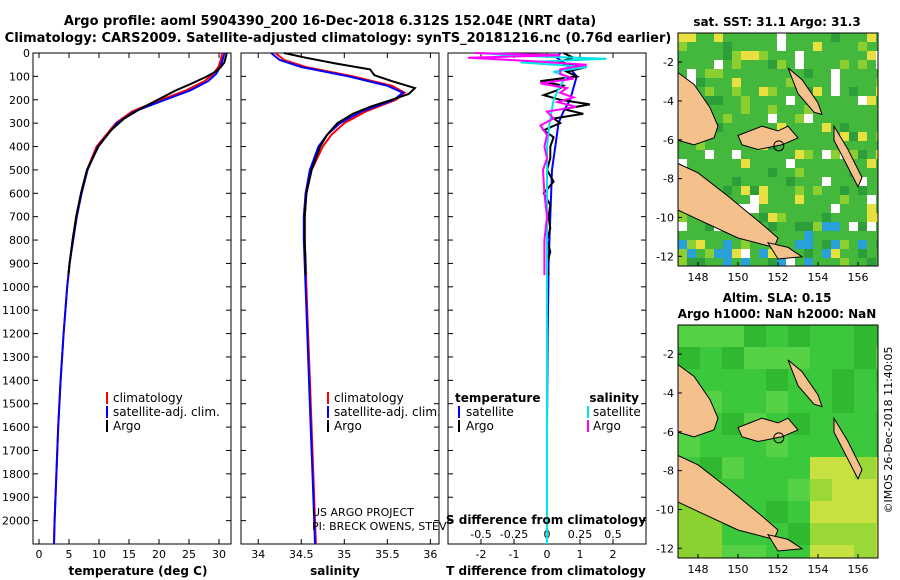 The width and height of the screenshot is (900, 580). I want to click on map-lon-label: 152, so click(778, 569).